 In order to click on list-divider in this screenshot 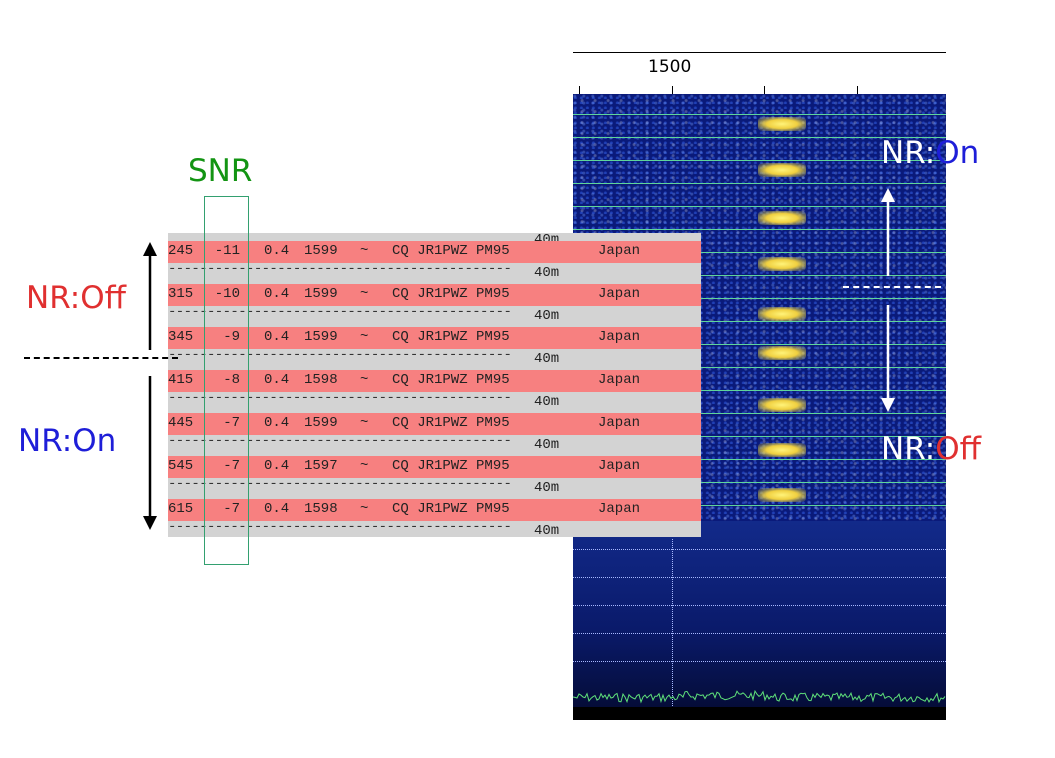, I will do `click(101, 358)`.